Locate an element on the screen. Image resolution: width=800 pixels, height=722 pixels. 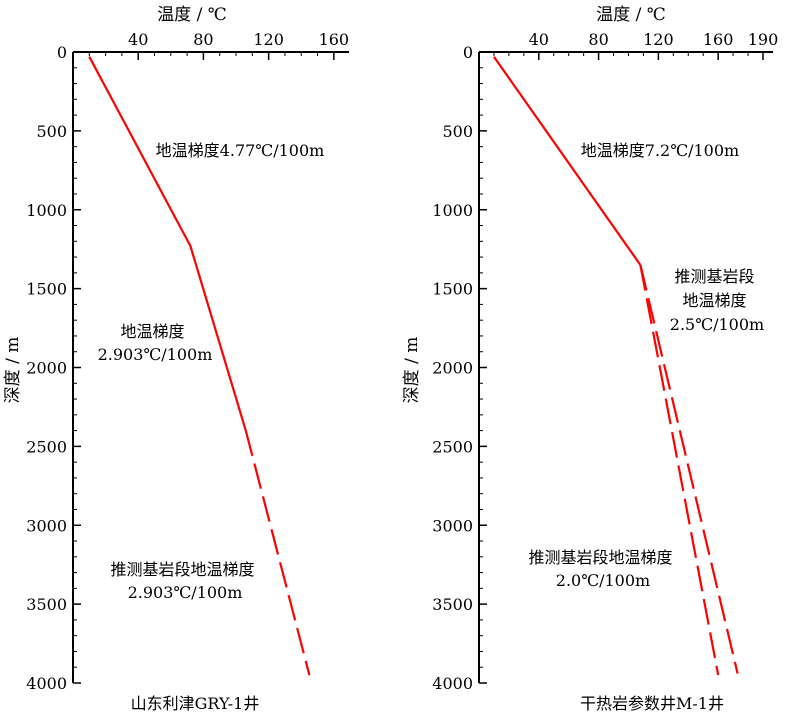
annotation-bedrock-gradient: 推测基岩段地温梯度 2.903℃/100m is located at coordinates (184, 581).